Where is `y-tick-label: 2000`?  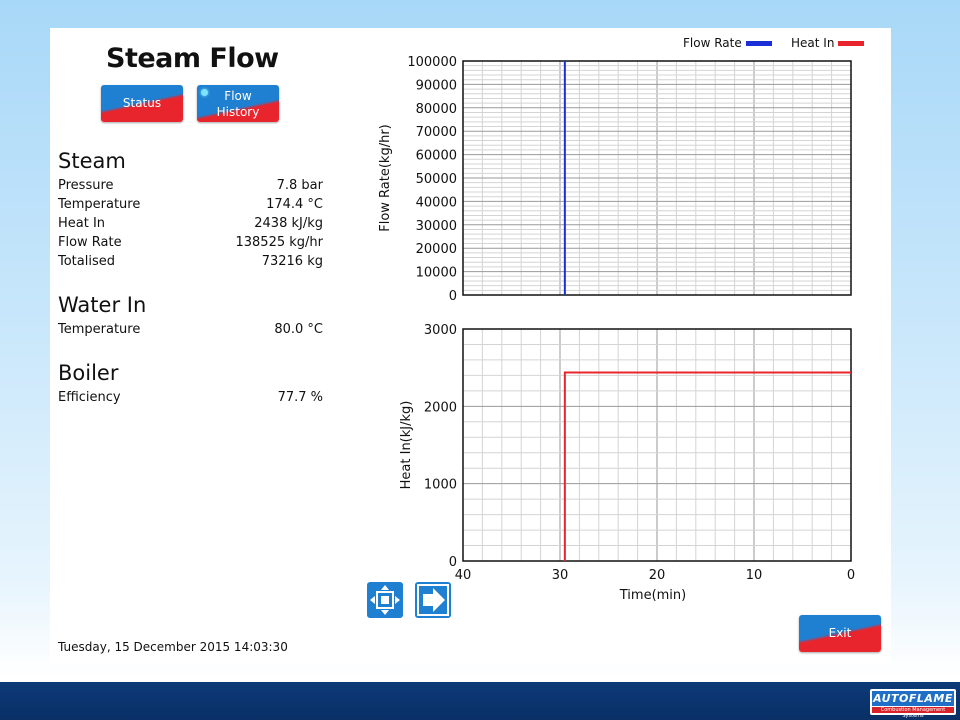
y-tick-label: 2000 is located at coordinates (440, 407).